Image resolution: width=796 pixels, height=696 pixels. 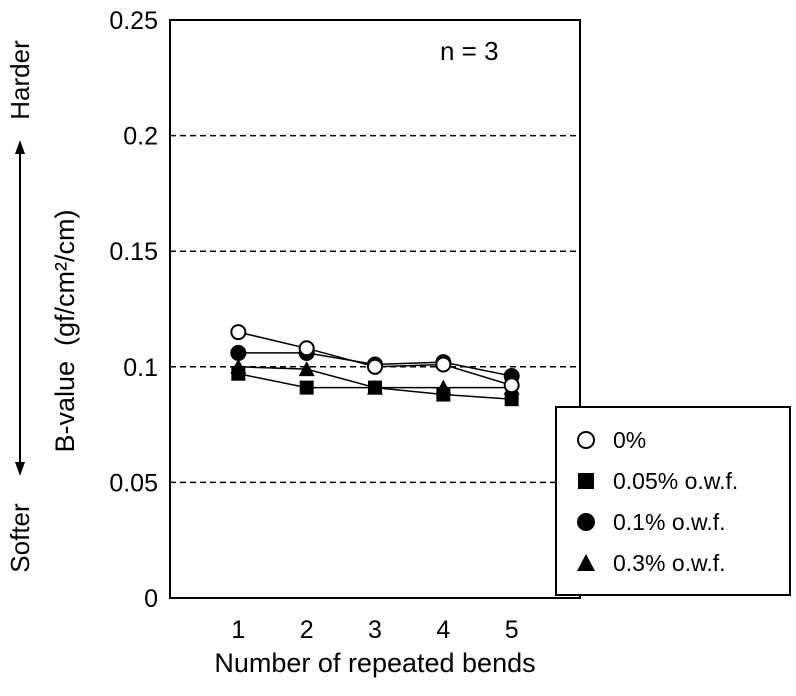 What do you see at coordinates (20, 469) in the screenshot?
I see `arrow-down-head` at bounding box center [20, 469].